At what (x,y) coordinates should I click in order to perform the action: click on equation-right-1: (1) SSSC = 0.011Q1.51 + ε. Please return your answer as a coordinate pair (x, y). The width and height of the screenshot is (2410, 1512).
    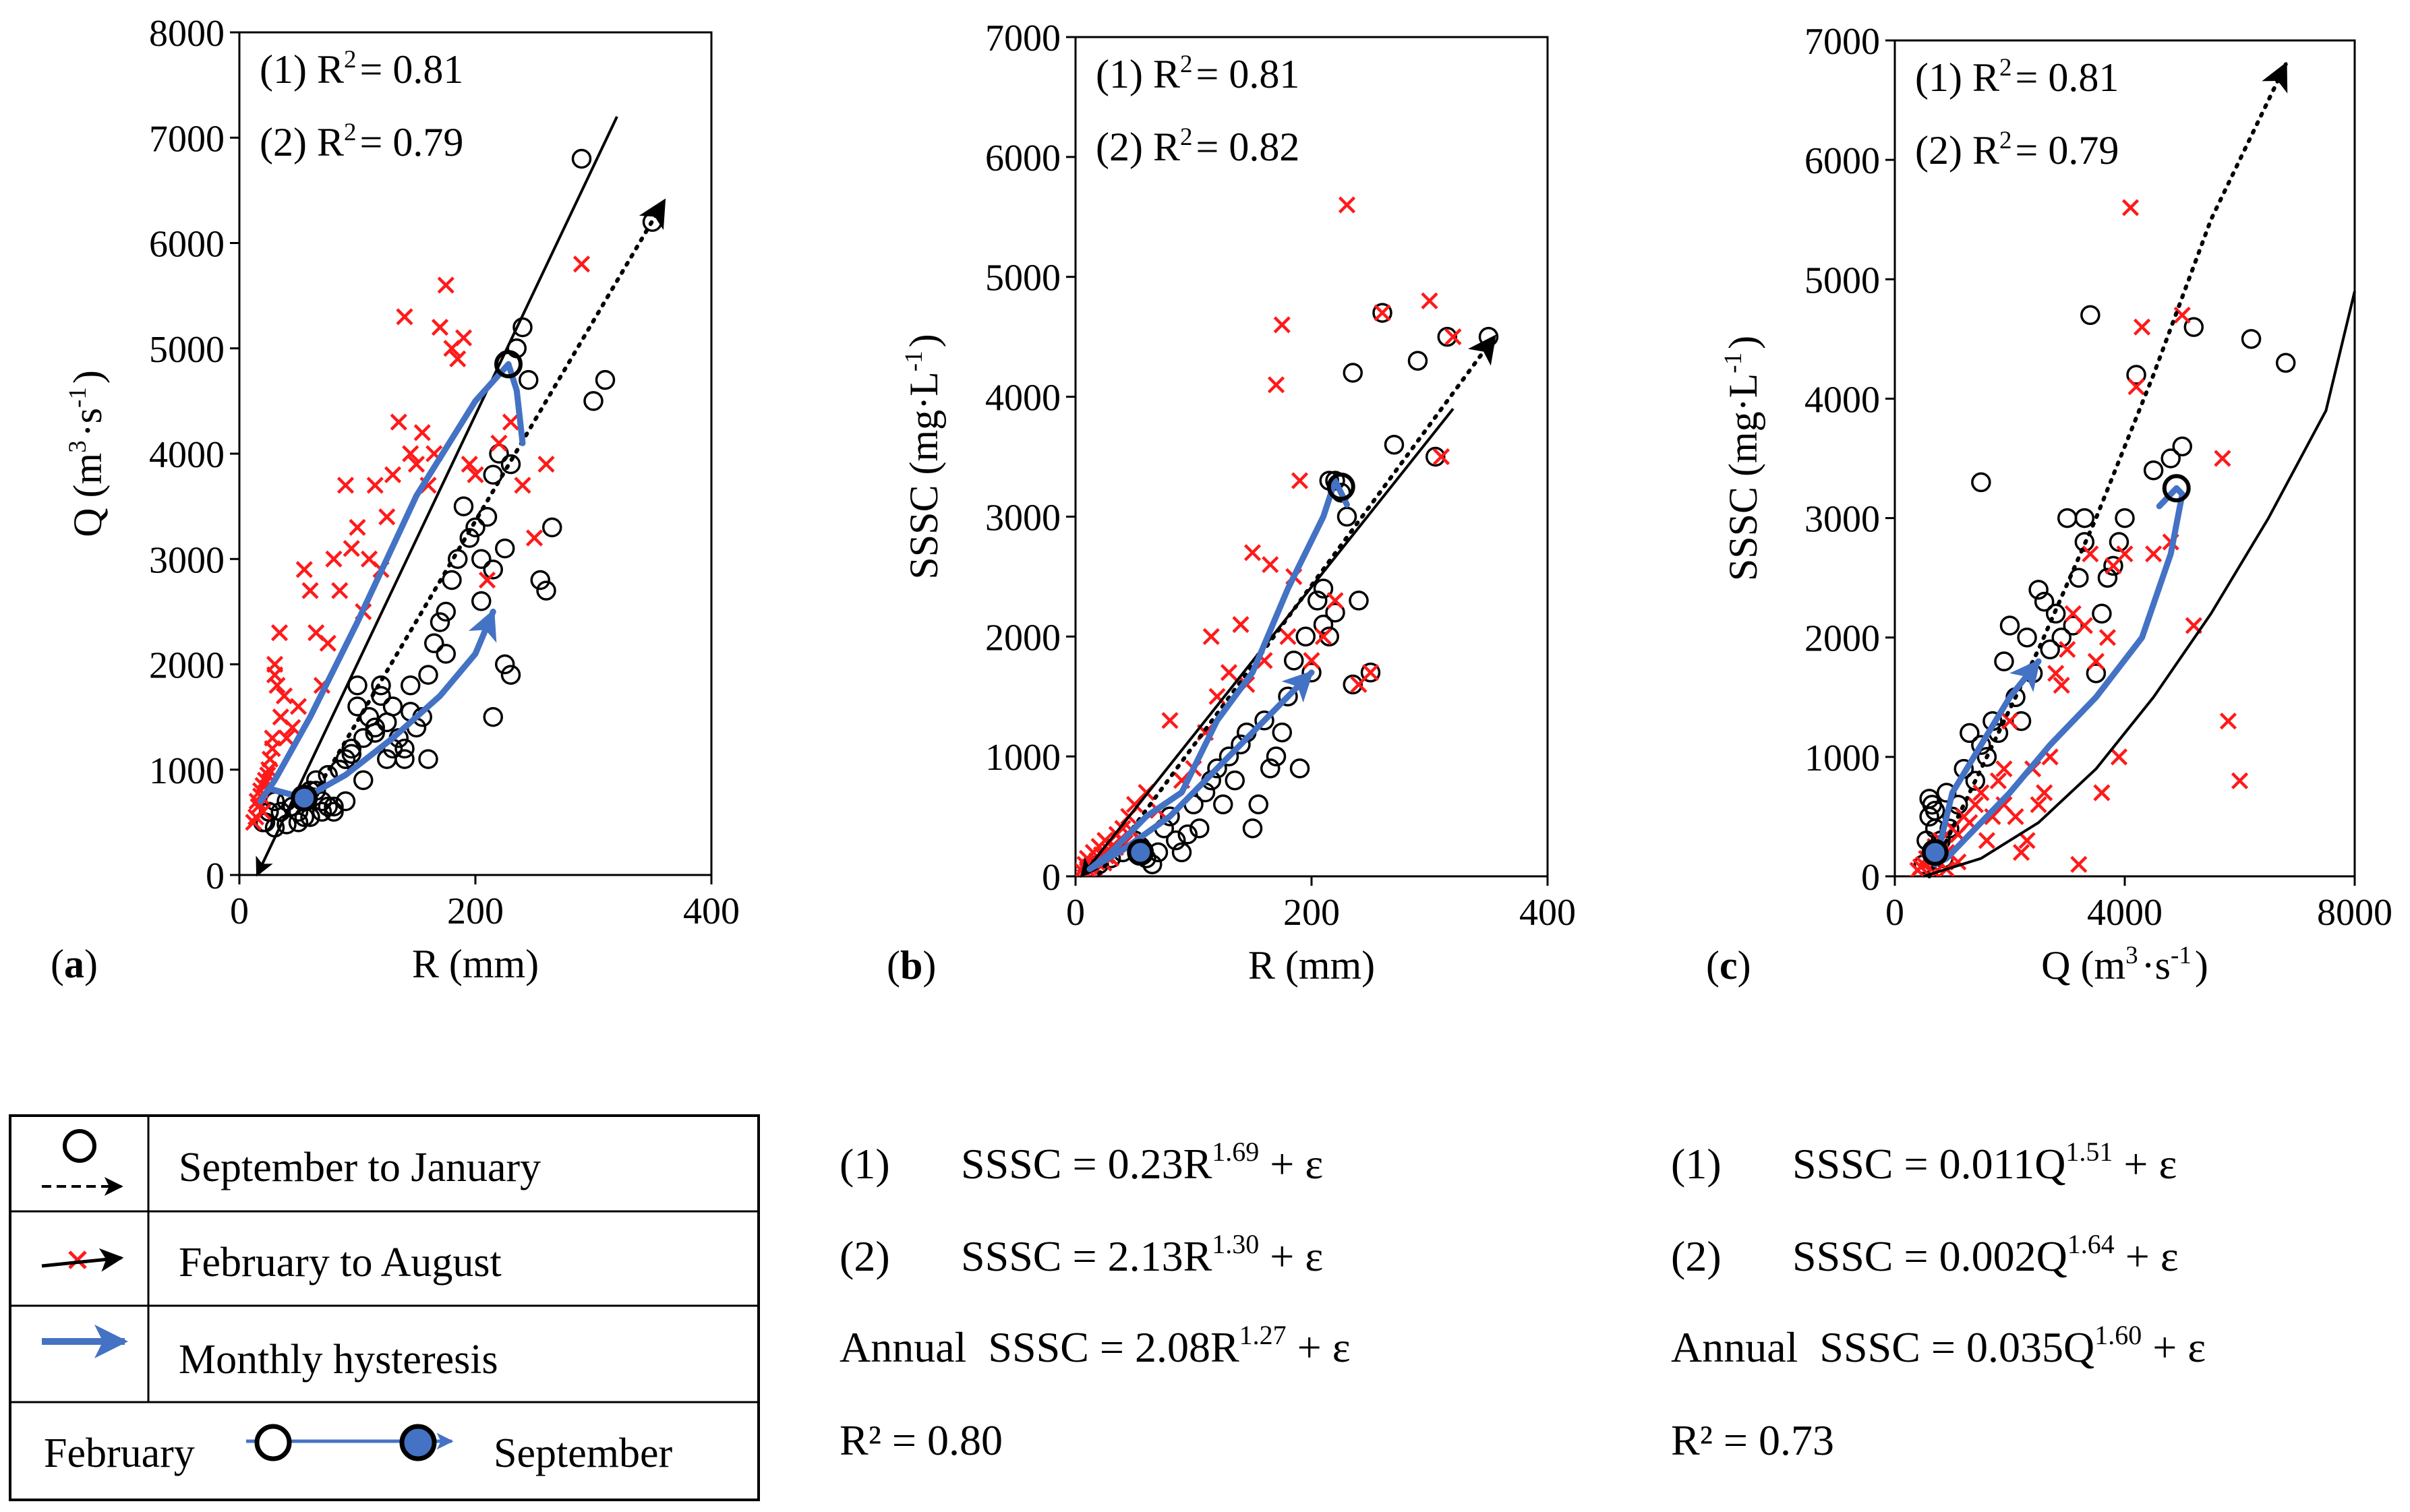
    Looking at the image, I should click on (1924, 1164).